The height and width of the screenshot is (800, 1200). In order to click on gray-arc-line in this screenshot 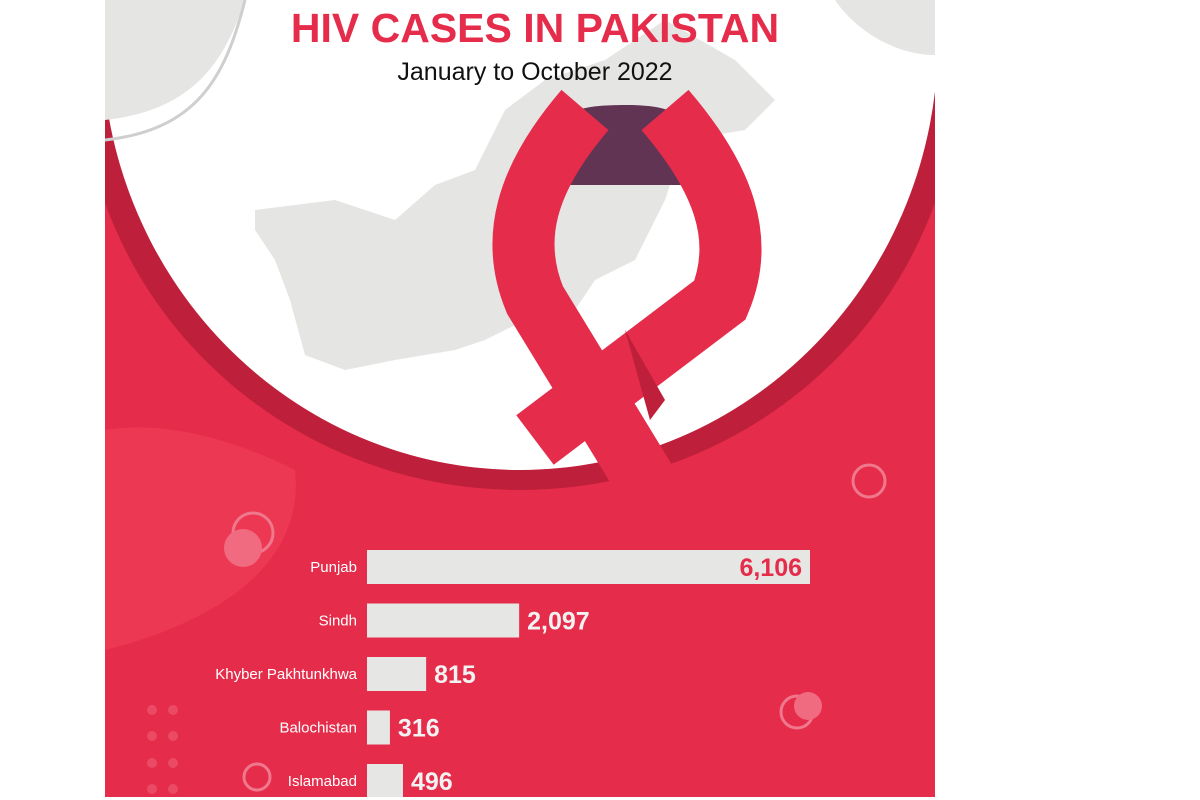, I will do `click(176, 71)`.